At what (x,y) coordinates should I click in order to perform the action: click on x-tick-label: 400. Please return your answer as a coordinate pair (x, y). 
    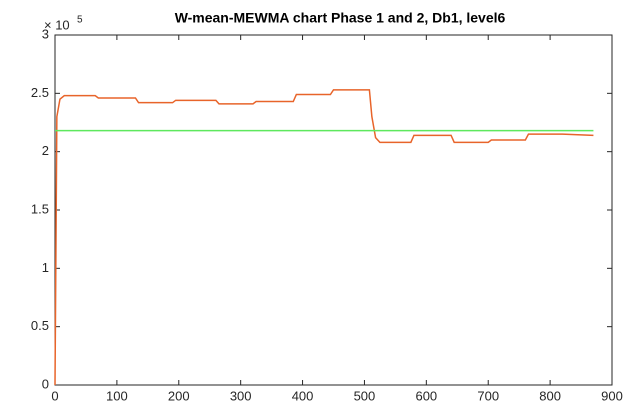
    Looking at the image, I should click on (303, 395).